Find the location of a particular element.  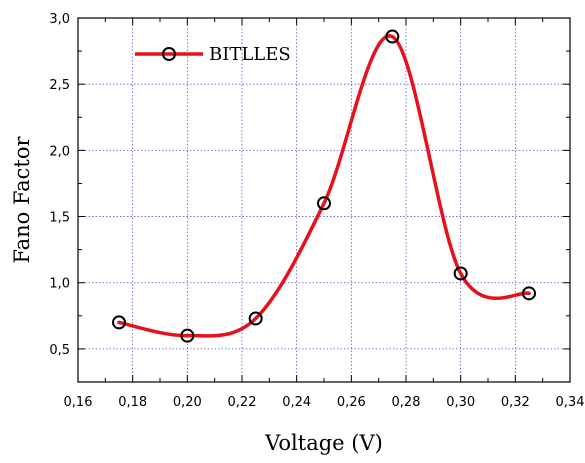

x-tick-labels: 0,16 0,18 0,20 0,22 0,24 0,26 0,28 0,30 0,32 0,34 is located at coordinates (324, 402).